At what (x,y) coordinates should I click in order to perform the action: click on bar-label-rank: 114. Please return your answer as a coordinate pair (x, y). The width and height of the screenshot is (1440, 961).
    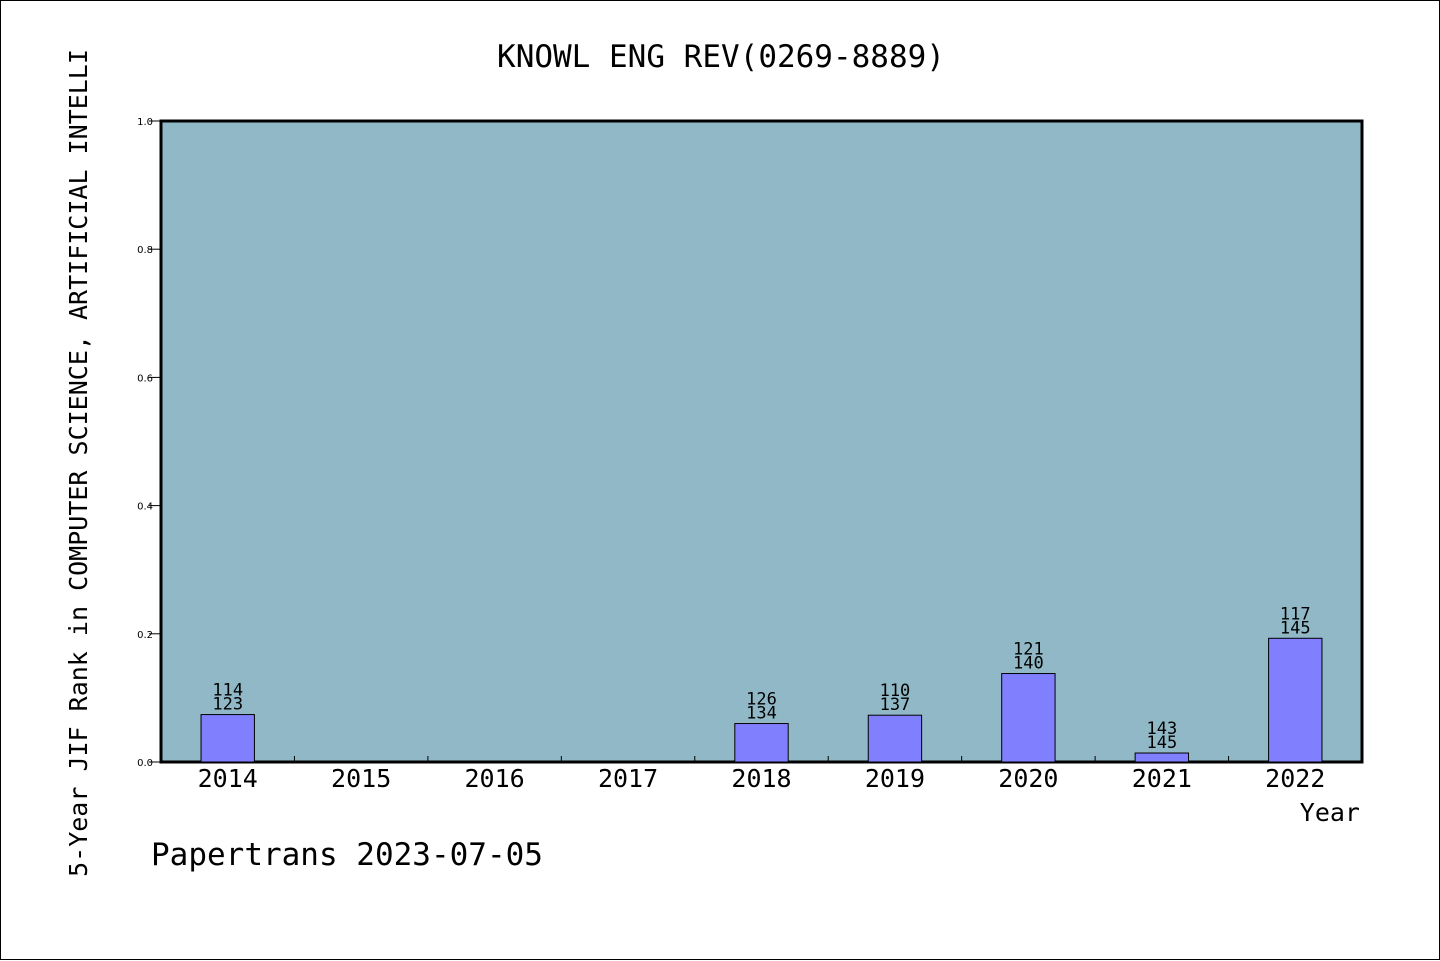
    Looking at the image, I should click on (227, 691).